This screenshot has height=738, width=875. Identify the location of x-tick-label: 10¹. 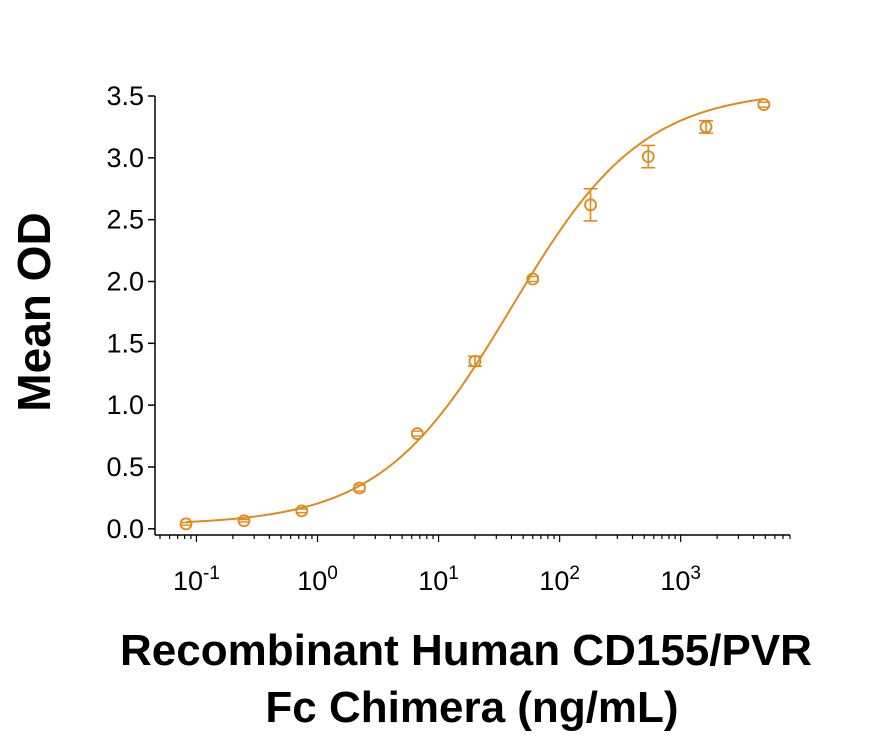
(438, 579).